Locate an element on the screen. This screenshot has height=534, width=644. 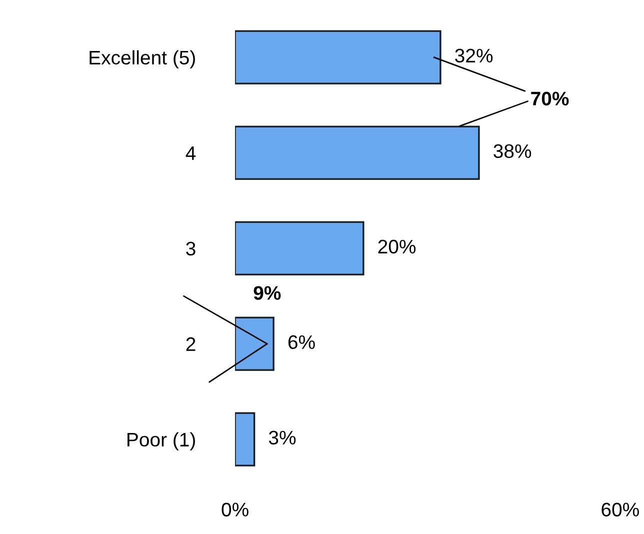
y-tick-label: Excellent (5) is located at coordinates (142, 59).